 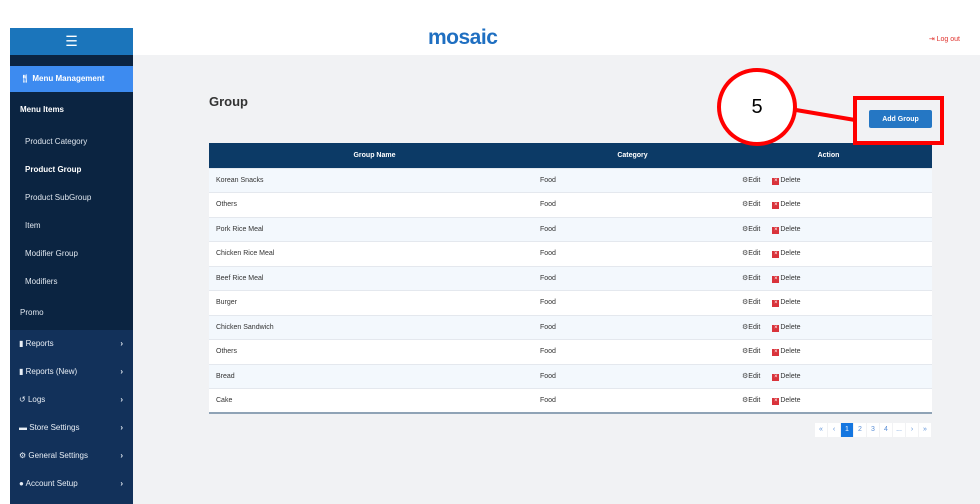 What do you see at coordinates (900, 119) in the screenshot?
I see `add-group-button: Add Group` at bounding box center [900, 119].